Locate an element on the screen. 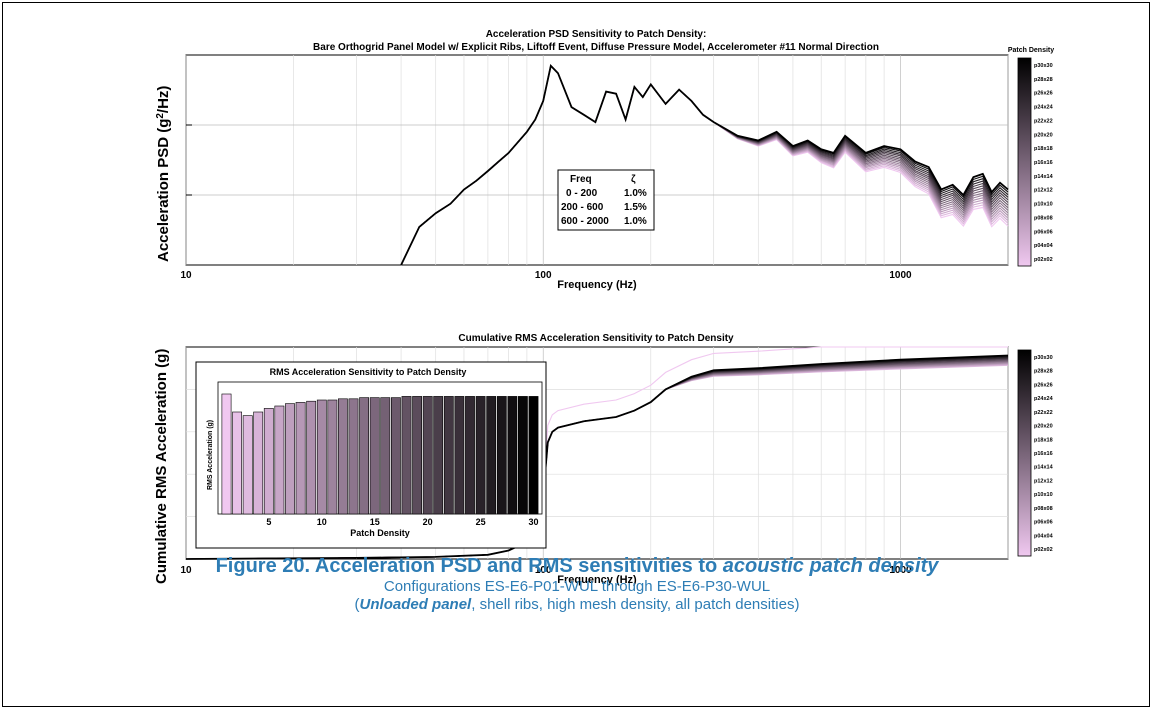 Image resolution: width=1154 pixels, height=711 pixels. damping-table-row3-freq: 600 - 2000 is located at coordinates (585, 221).